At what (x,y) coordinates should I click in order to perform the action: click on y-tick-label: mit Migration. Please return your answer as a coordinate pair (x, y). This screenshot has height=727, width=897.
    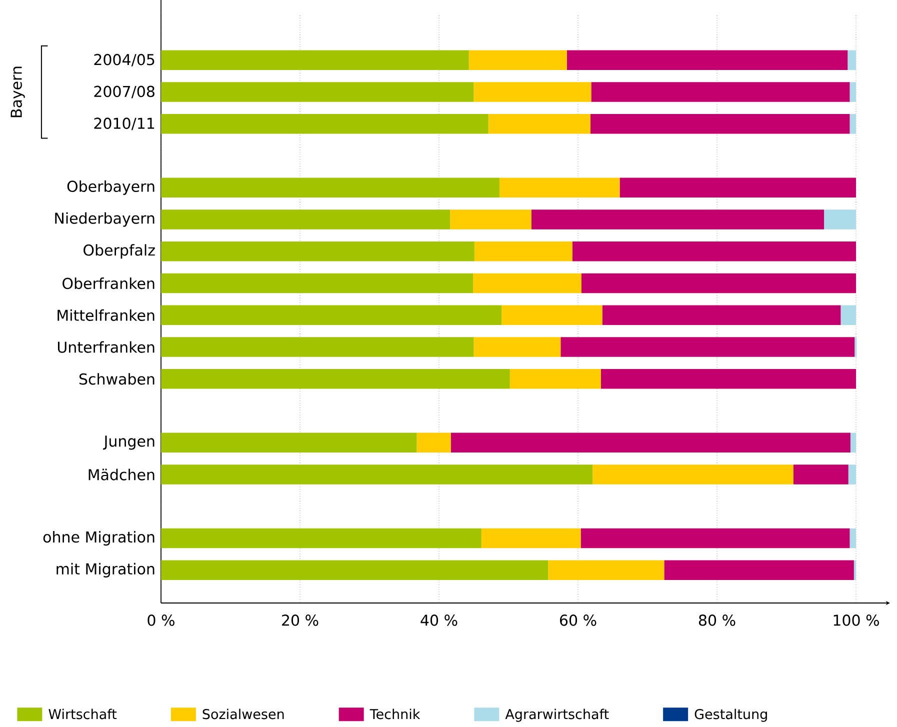
    Looking at the image, I should click on (105, 570).